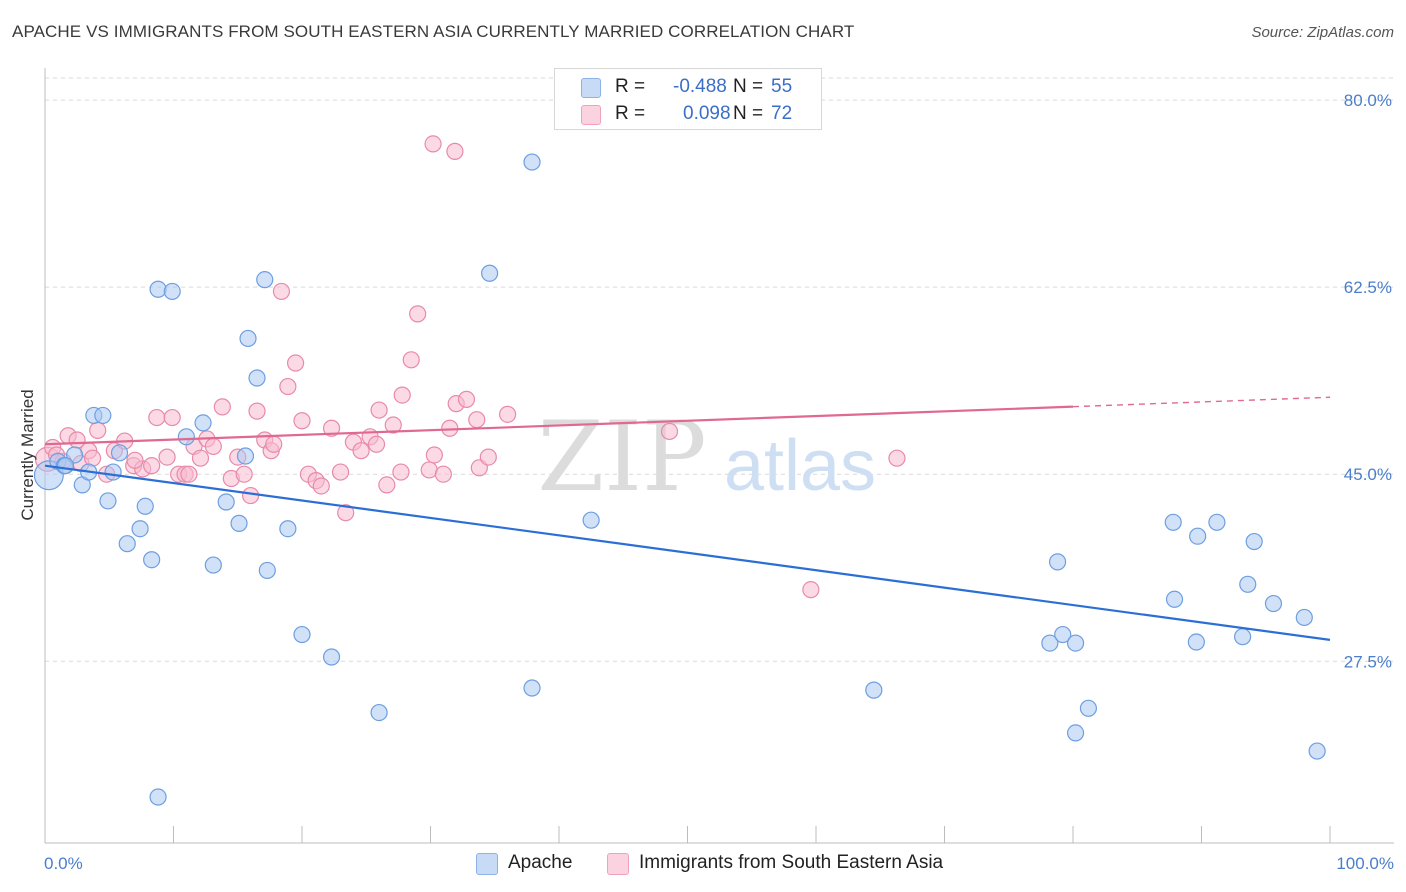 This screenshot has height=892, width=1406. What do you see at coordinates (800, 466) in the screenshot?
I see `watermark-atlas: atlas` at bounding box center [800, 466].